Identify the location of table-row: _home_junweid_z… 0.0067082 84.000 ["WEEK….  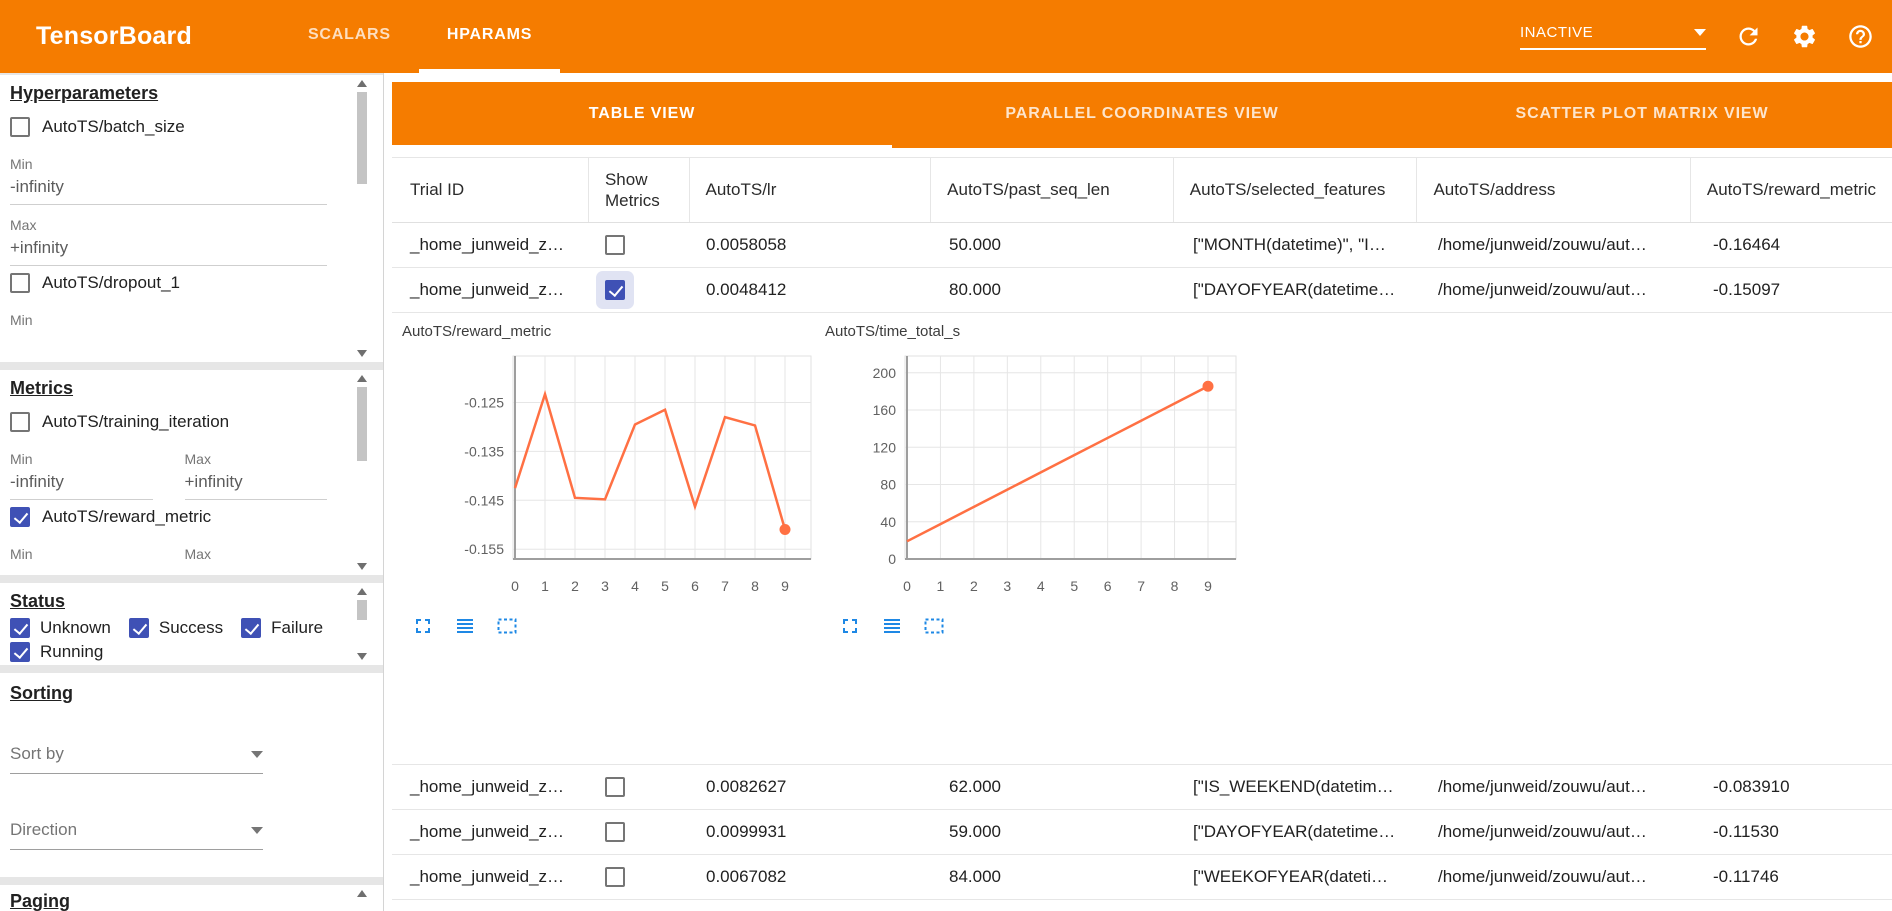
(1142, 877).